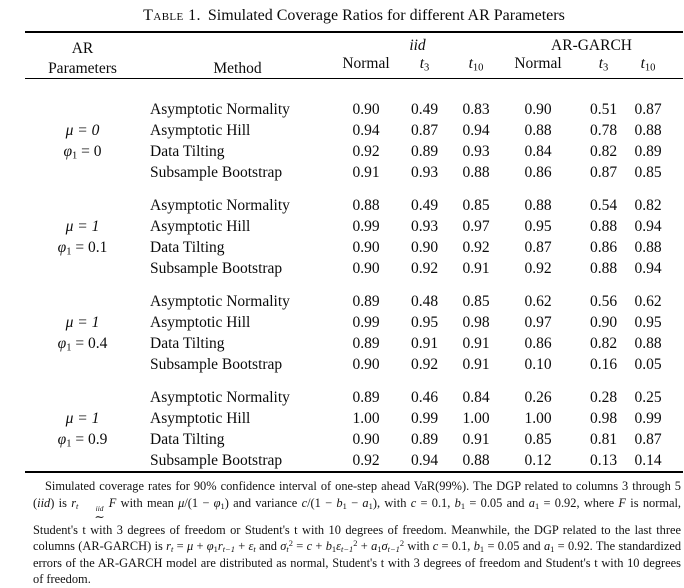 The image size is (684, 588). I want to click on value-cell: 0.97, so click(538, 322).